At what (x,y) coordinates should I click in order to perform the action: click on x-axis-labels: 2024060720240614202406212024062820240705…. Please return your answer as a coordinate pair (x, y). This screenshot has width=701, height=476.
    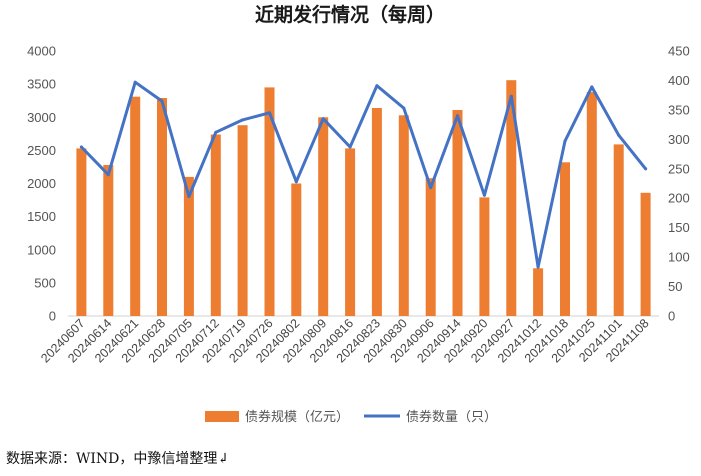
    Looking at the image, I should click on (344, 340).